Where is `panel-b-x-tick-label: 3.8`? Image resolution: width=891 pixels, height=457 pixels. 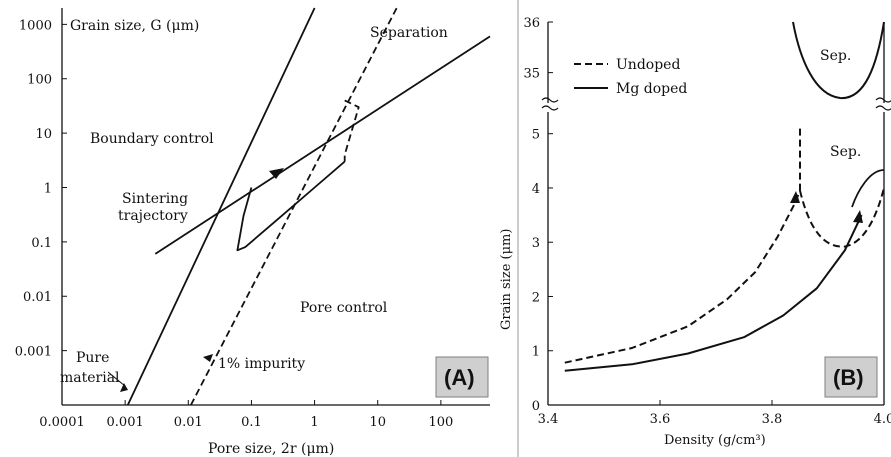 panel-b-x-tick-label: 3.8 is located at coordinates (772, 419).